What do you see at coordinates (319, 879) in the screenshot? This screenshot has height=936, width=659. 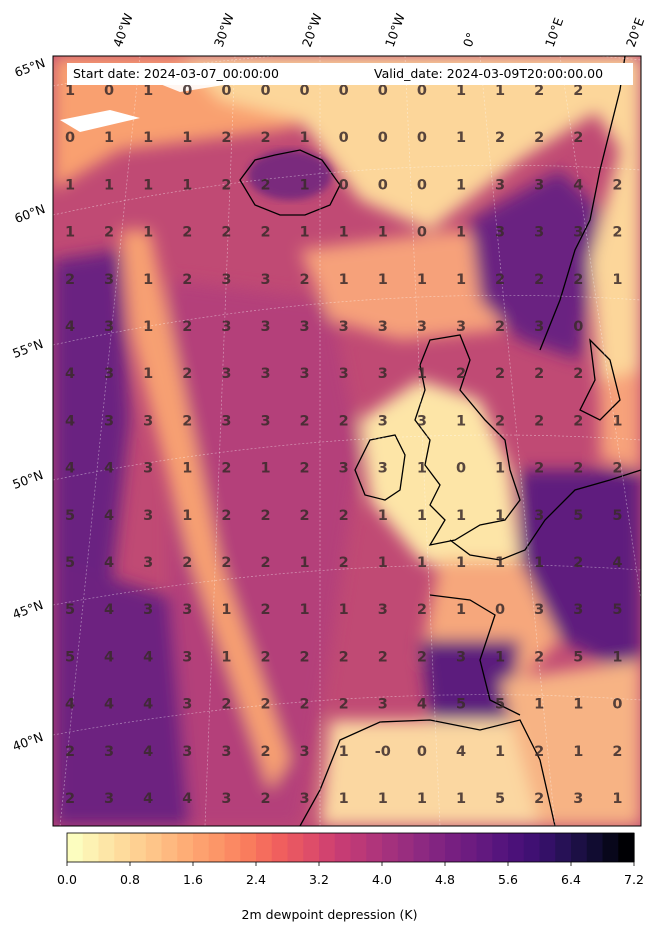 I see `cb-tick-4: 3.2` at bounding box center [319, 879].